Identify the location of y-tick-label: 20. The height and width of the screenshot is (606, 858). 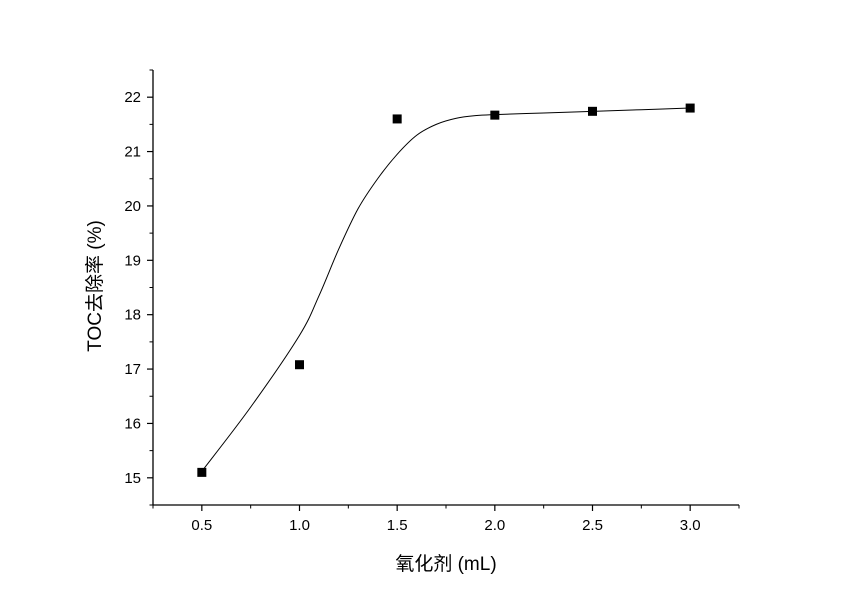
(132, 206).